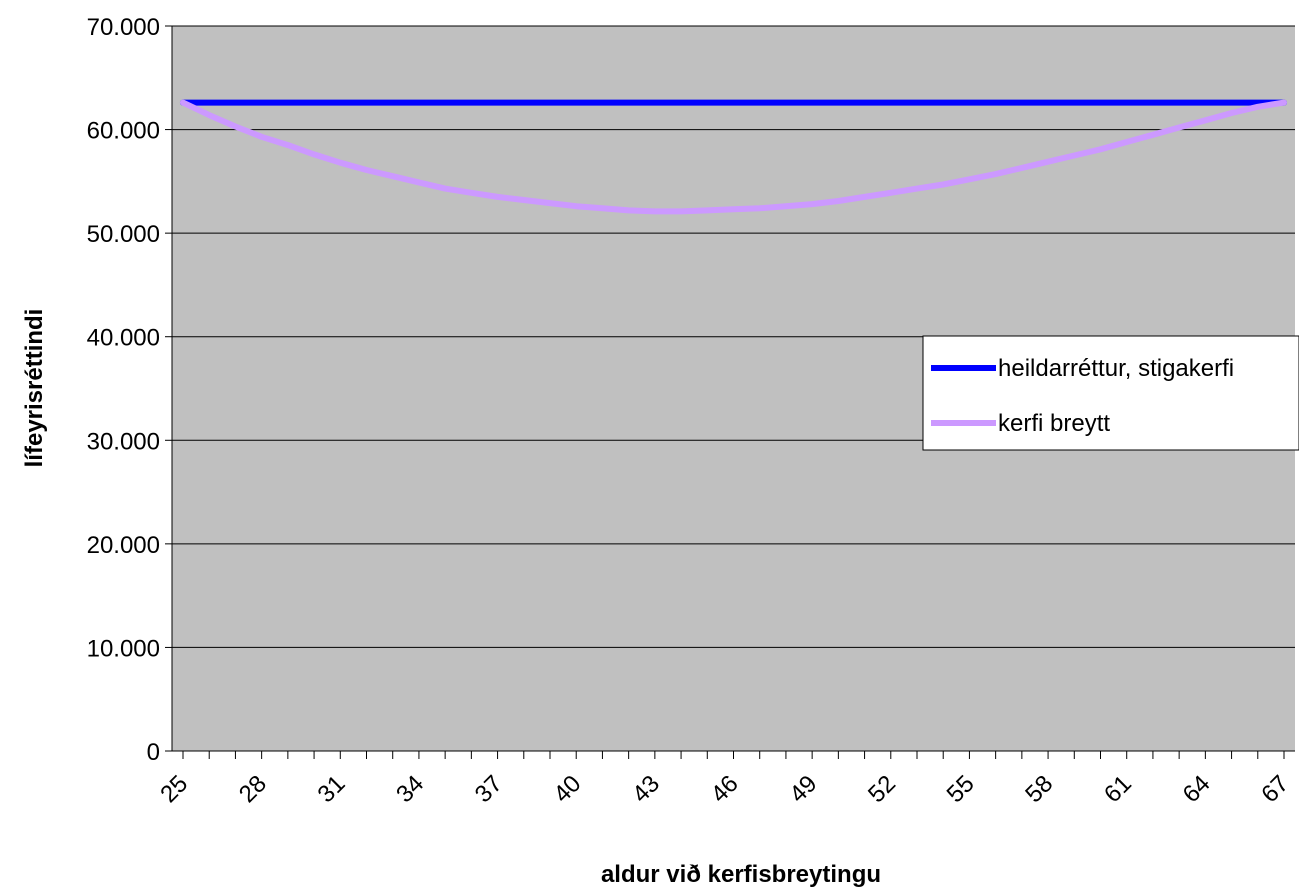 The width and height of the screenshot is (1299, 894). I want to click on y-tick-label: 40.000, so click(123, 338).